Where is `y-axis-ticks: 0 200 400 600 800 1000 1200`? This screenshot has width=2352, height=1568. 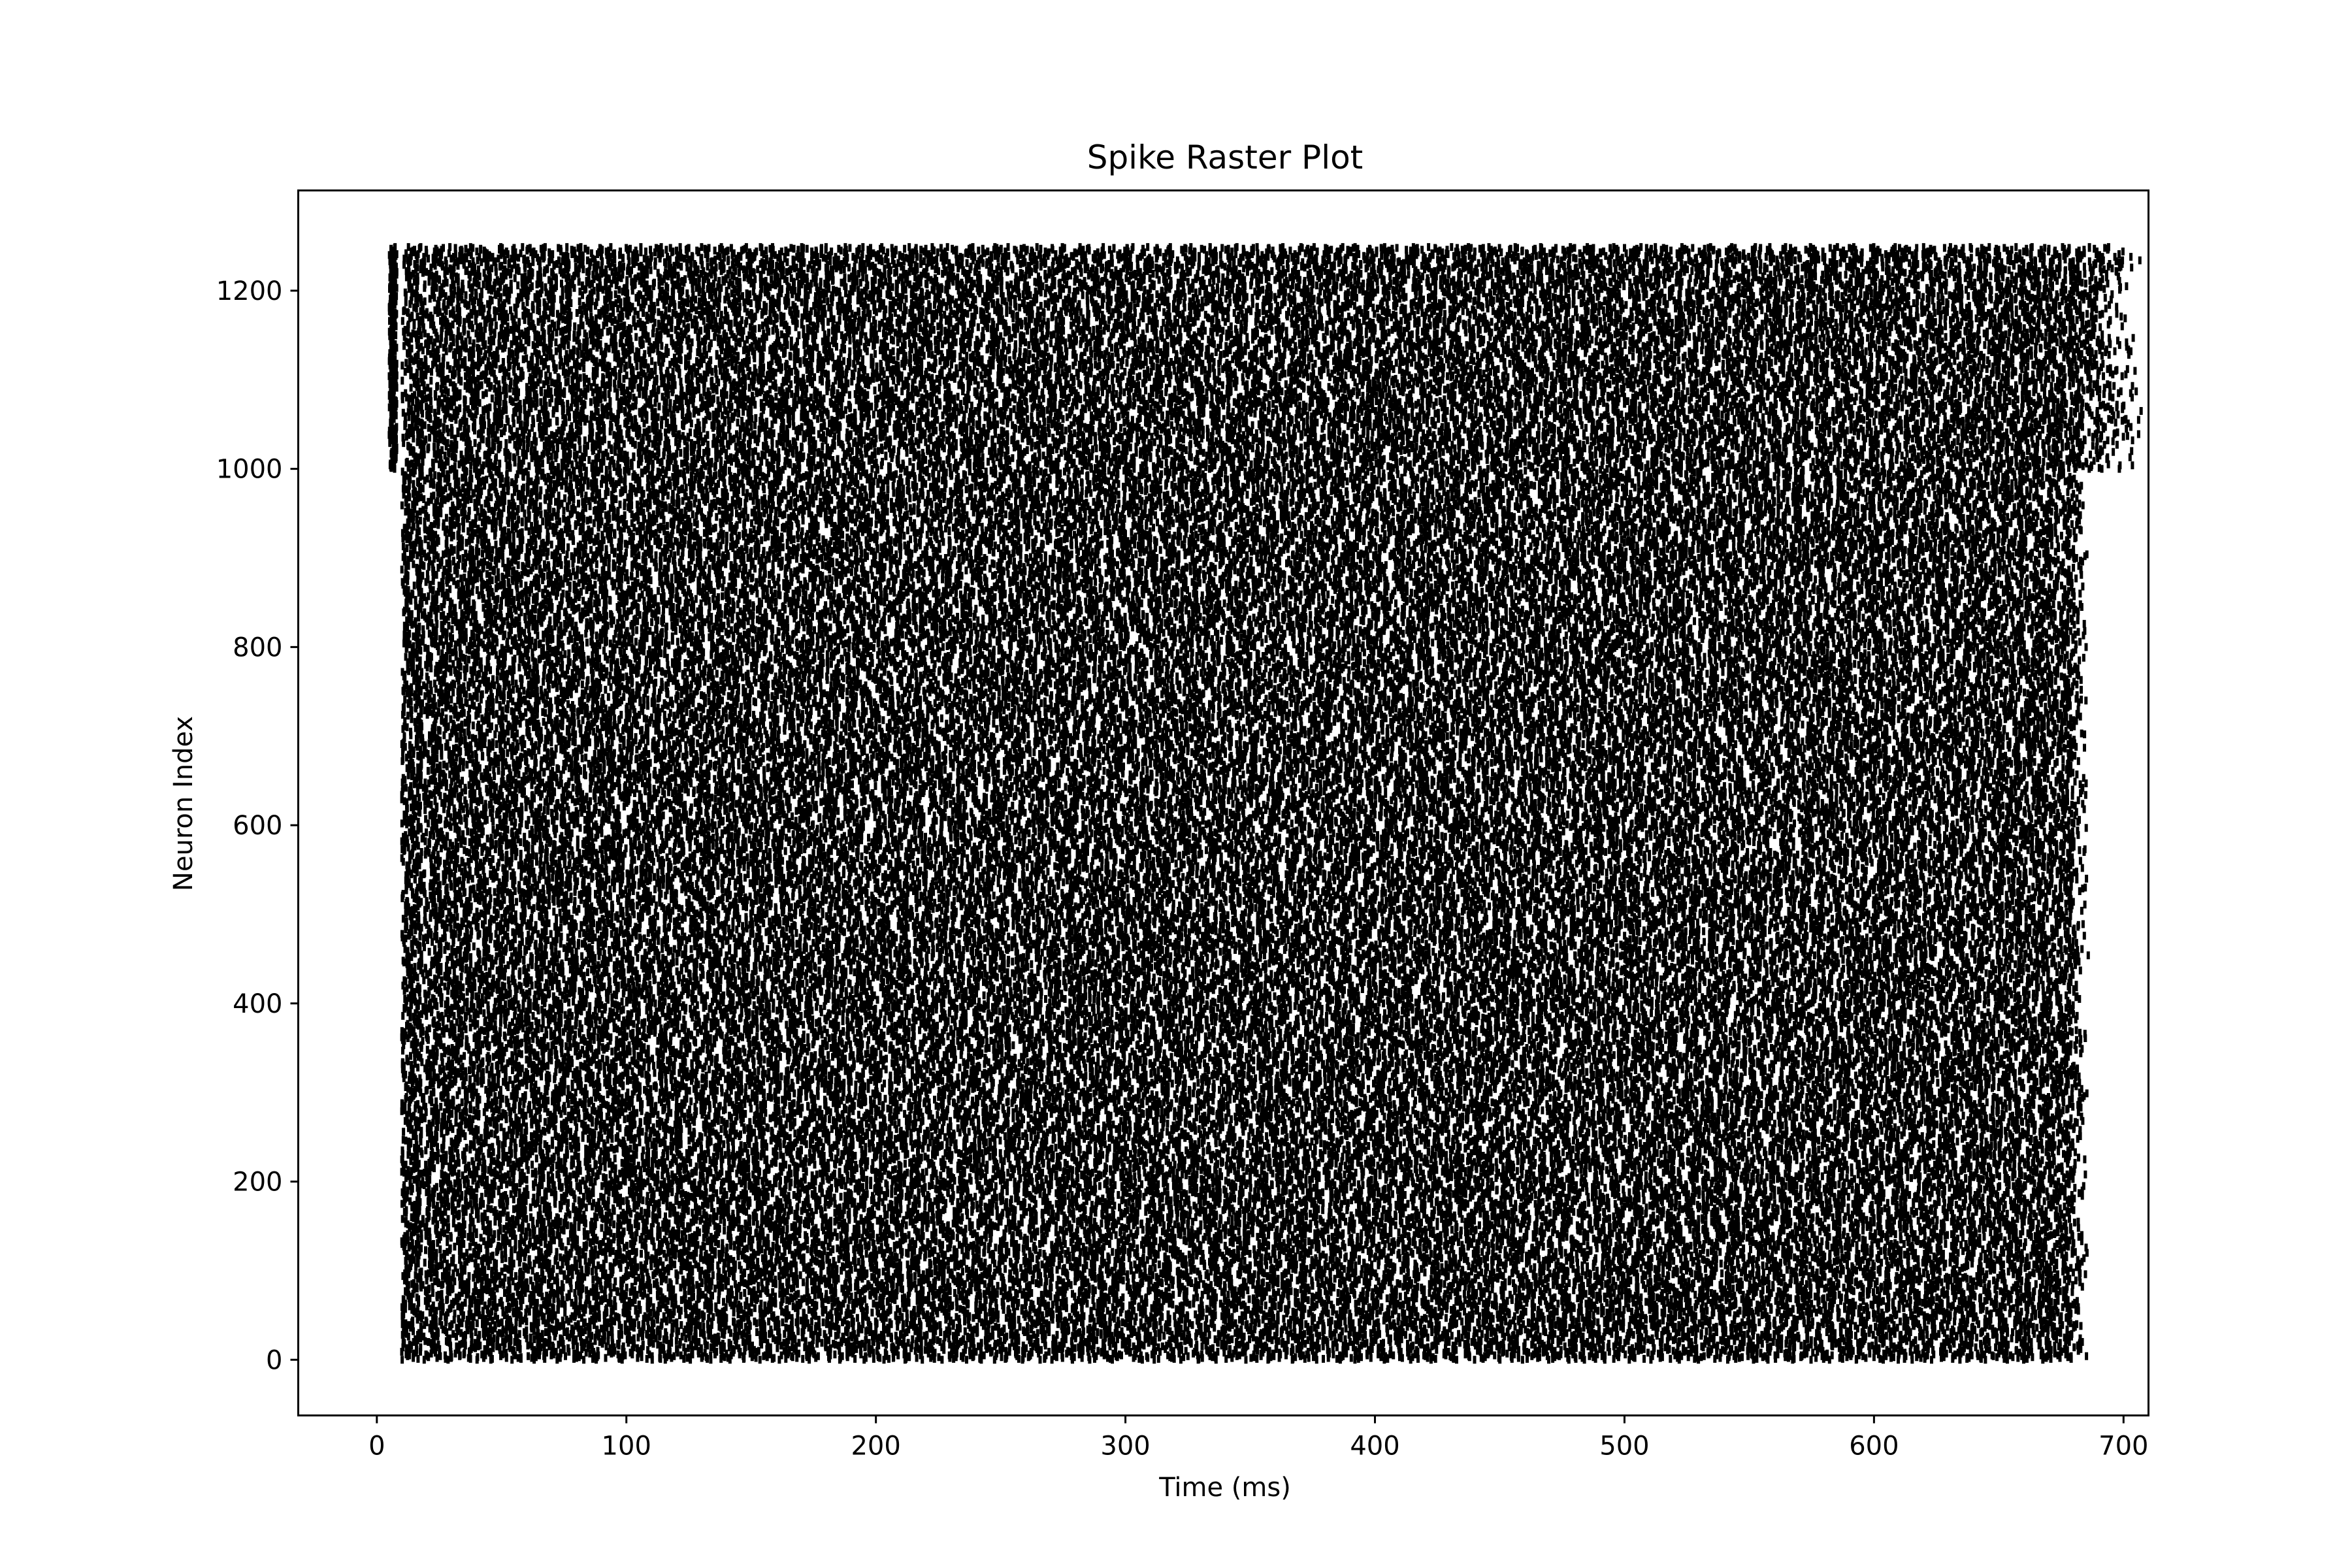
y-axis-ticks: 0 200 400 600 800 1000 1200 is located at coordinates (257, 825).